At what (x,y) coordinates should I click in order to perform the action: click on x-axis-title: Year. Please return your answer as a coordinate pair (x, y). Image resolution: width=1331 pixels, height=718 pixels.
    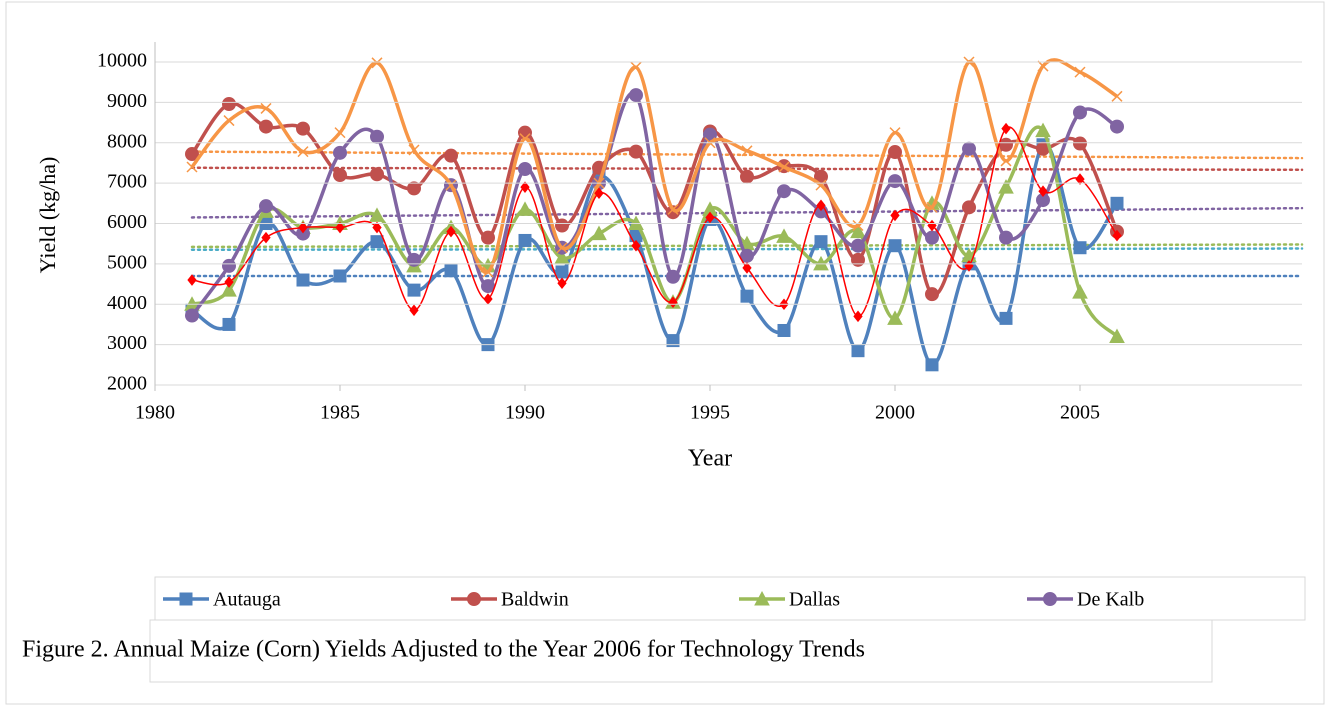
    Looking at the image, I should click on (710, 459).